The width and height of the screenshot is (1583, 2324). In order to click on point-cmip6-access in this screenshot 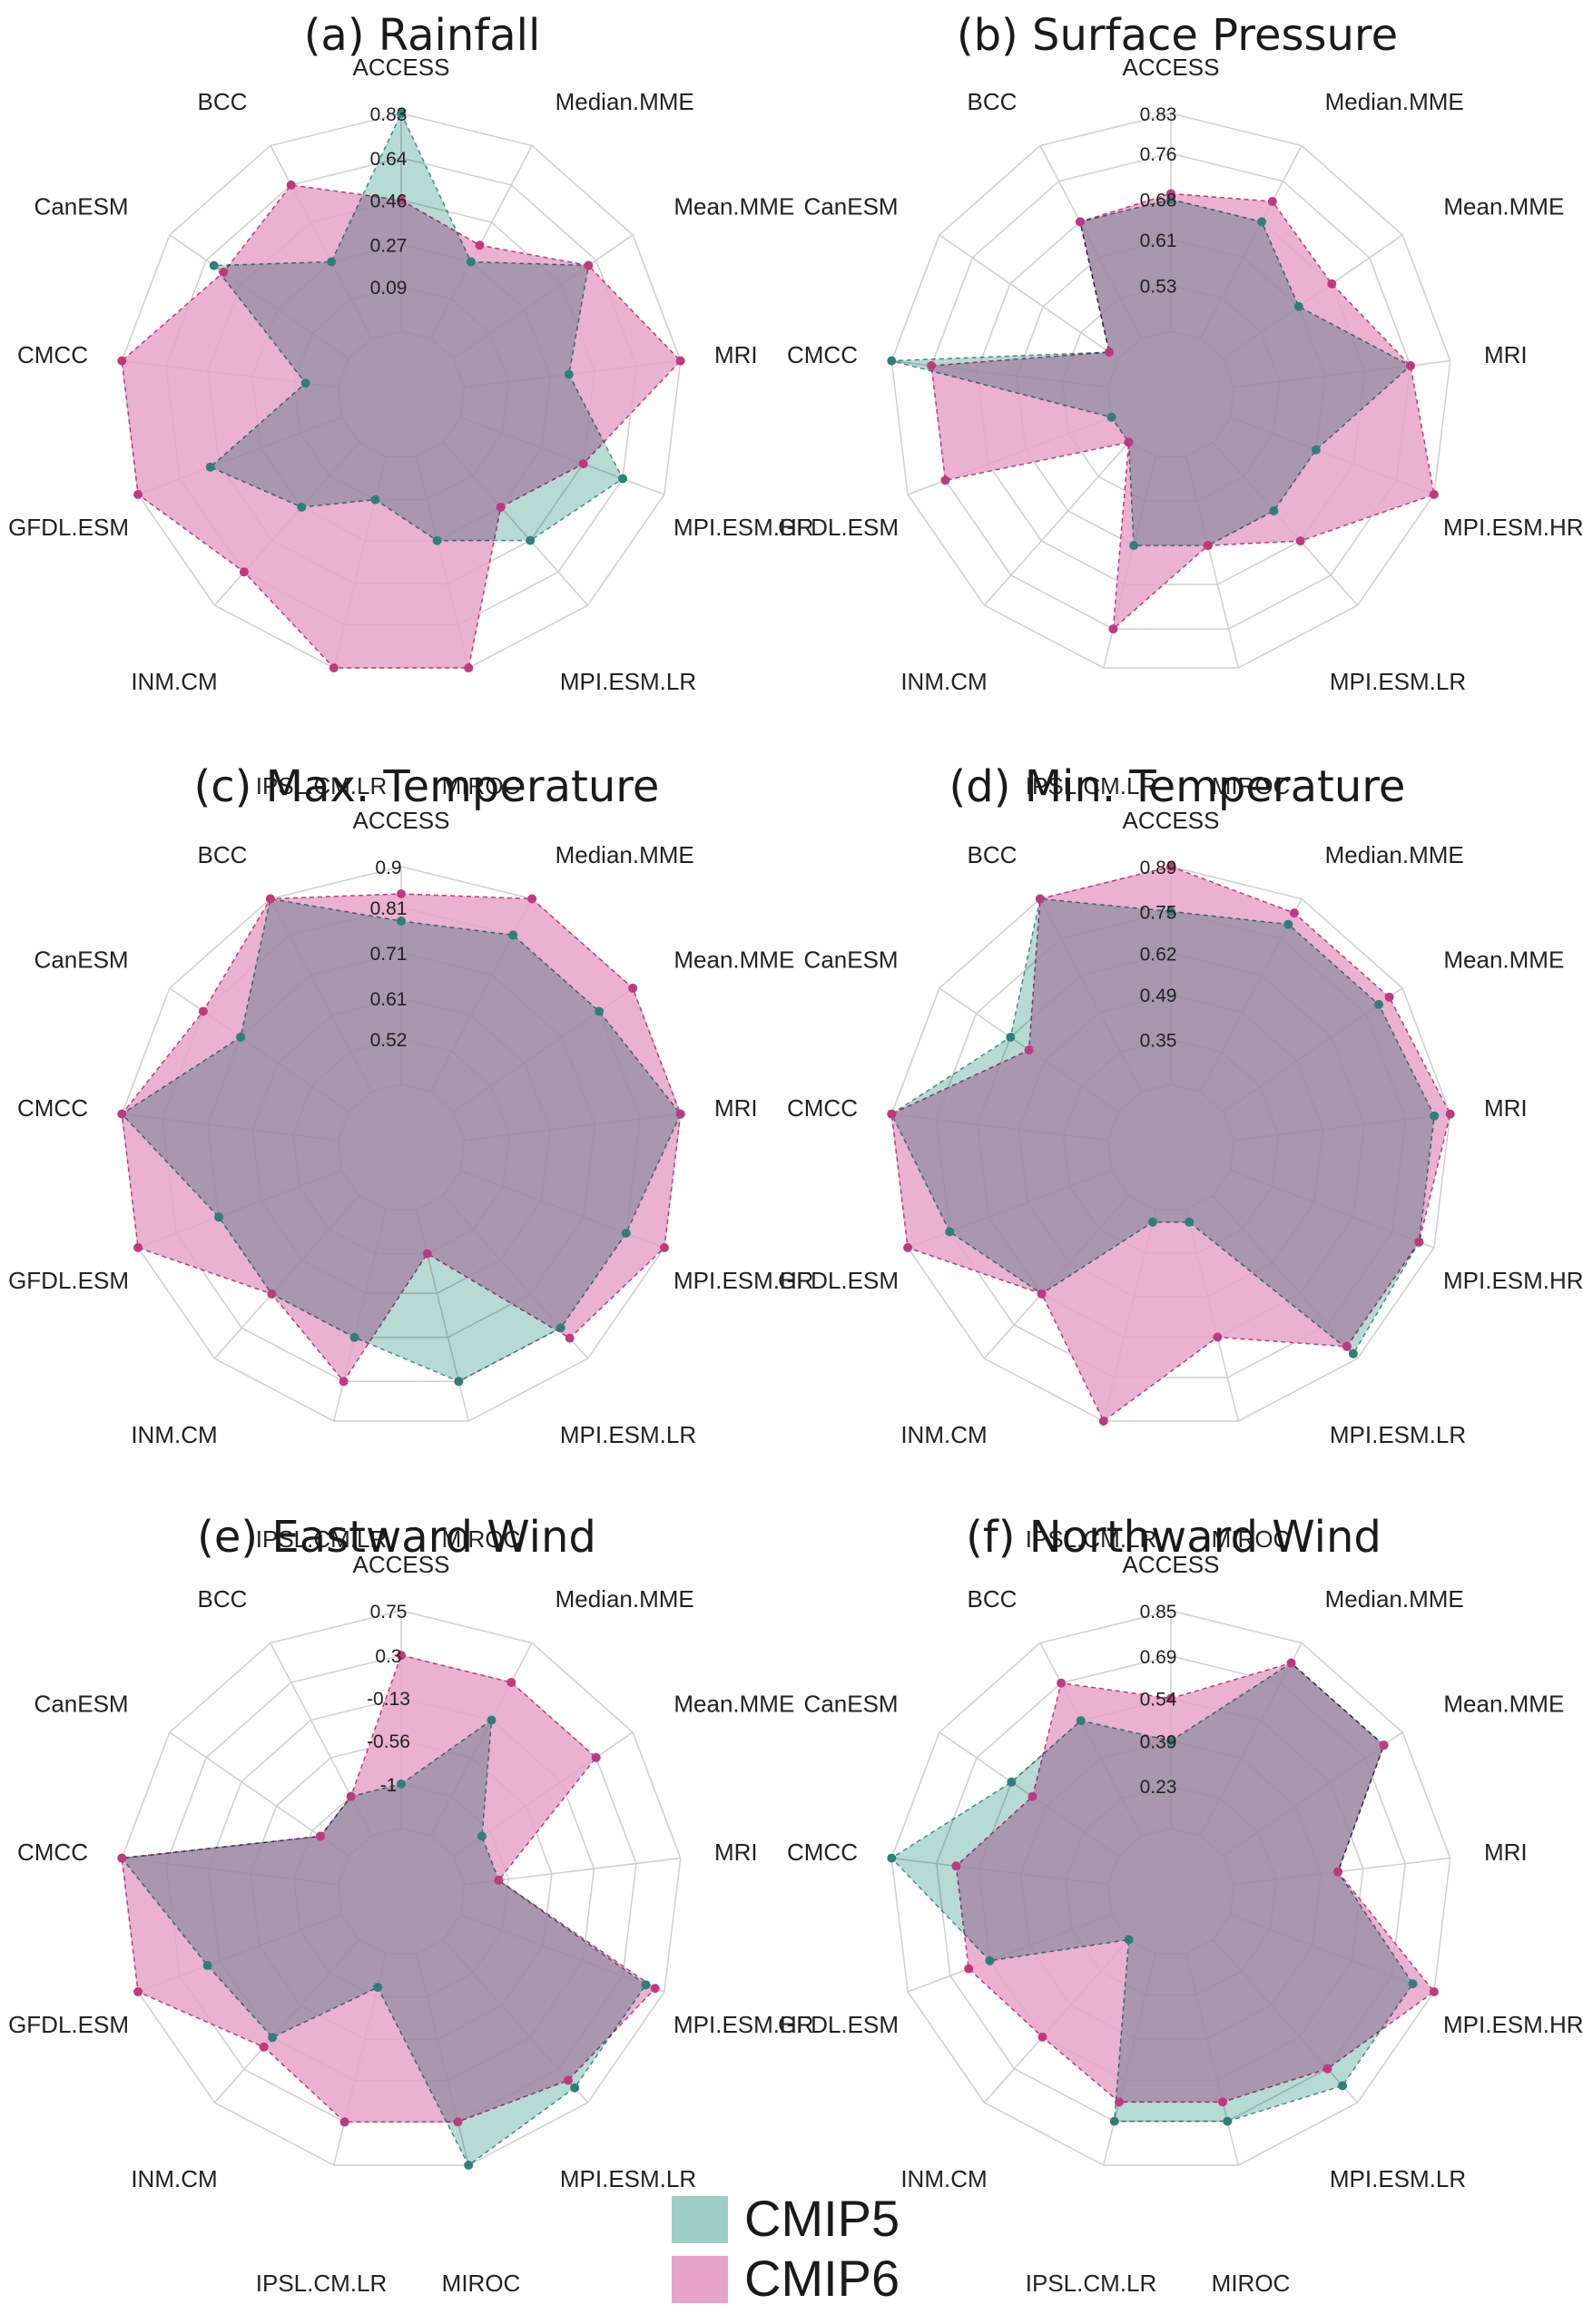, I will do `click(1170, 1698)`.